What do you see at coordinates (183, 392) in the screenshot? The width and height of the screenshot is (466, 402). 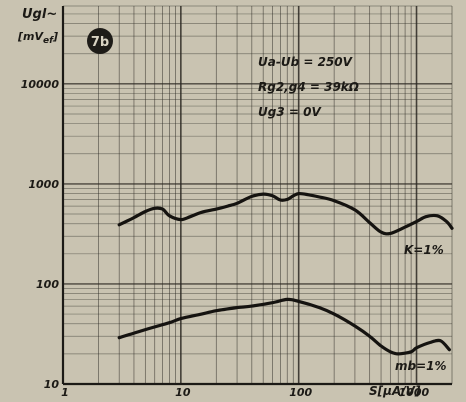 I see `x-tick-label: 10` at bounding box center [183, 392].